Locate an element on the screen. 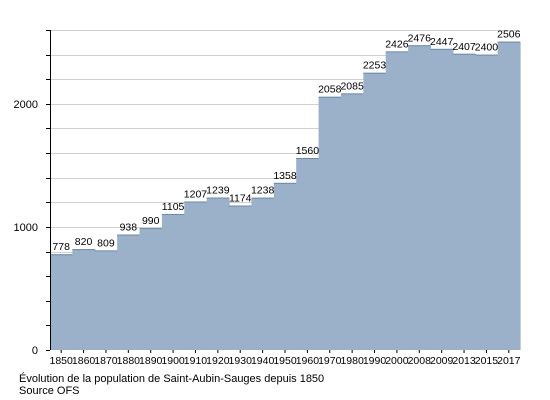 Image resolution: width=550 pixels, height=400 pixels. x-tick-label-1860: 1860 is located at coordinates (84, 361).